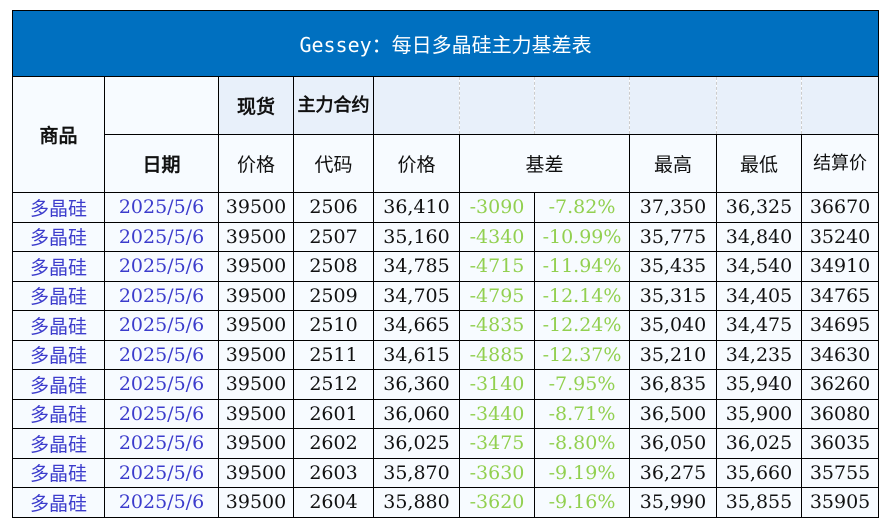 The width and height of the screenshot is (887, 526). What do you see at coordinates (840, 163) in the screenshot?
I see `header-settle: 结算价` at bounding box center [840, 163].